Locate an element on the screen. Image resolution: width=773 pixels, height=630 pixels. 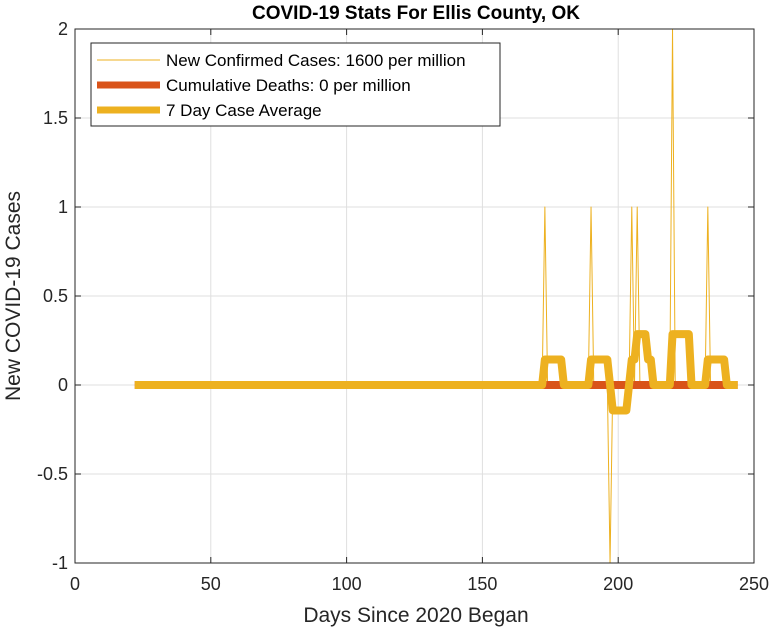
legend-label-deaths: Cumulative Deaths: 0 per million is located at coordinates (288, 85).